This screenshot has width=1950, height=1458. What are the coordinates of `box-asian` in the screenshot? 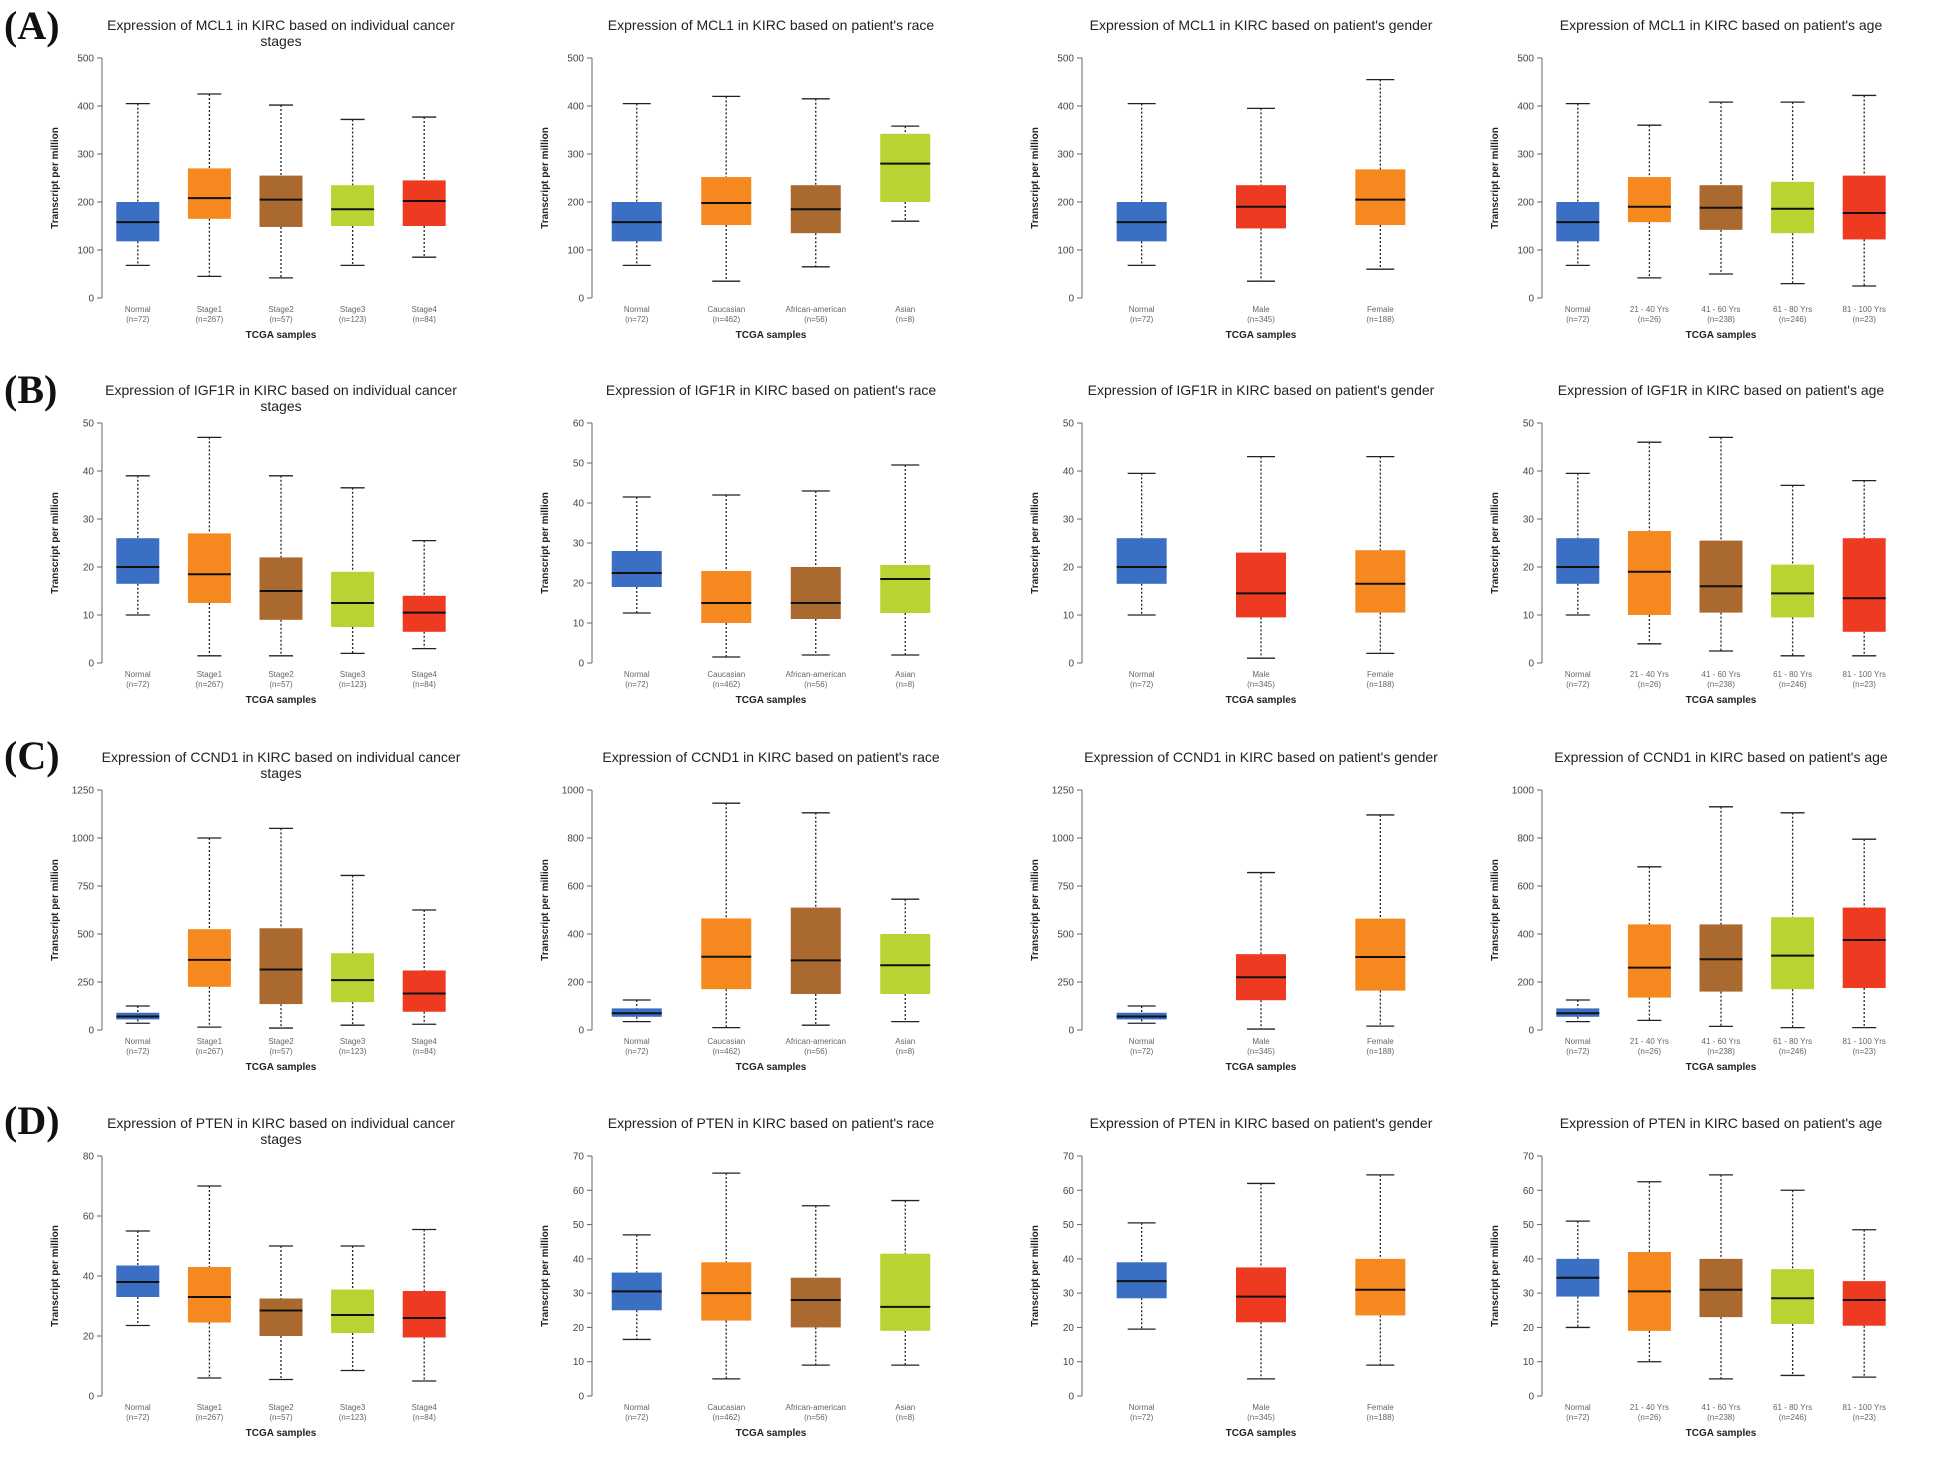 It's located at (905, 173).